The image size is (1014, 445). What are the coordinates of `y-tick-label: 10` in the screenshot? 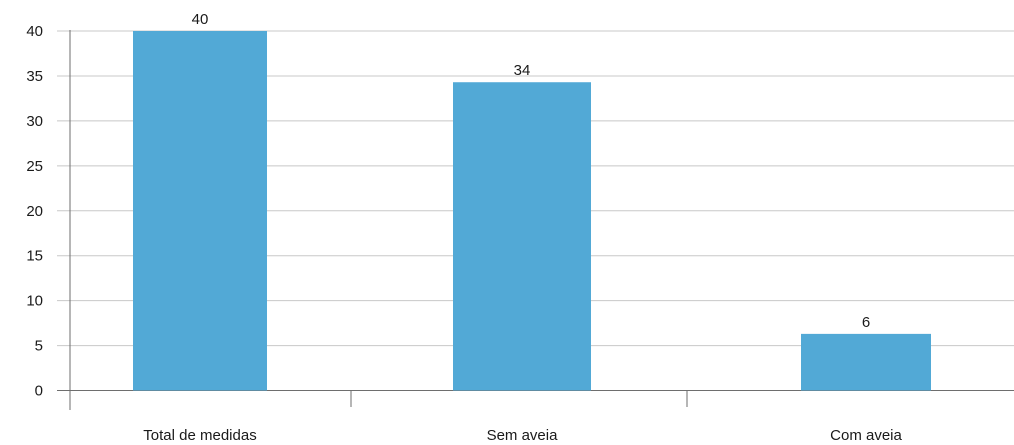 It's located at (34, 301).